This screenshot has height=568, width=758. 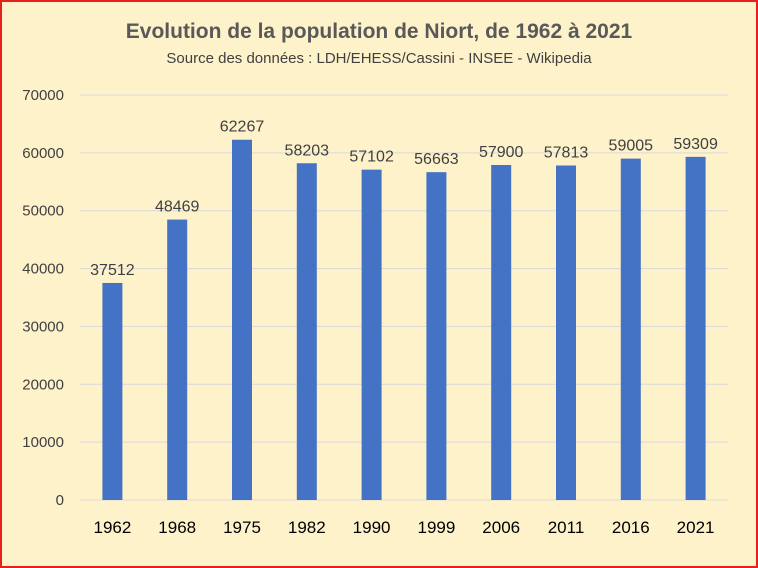 What do you see at coordinates (43, 298) in the screenshot?
I see `y-axis-ticks: 0 10000 20000 30000 40000 50000 60000 70000` at bounding box center [43, 298].